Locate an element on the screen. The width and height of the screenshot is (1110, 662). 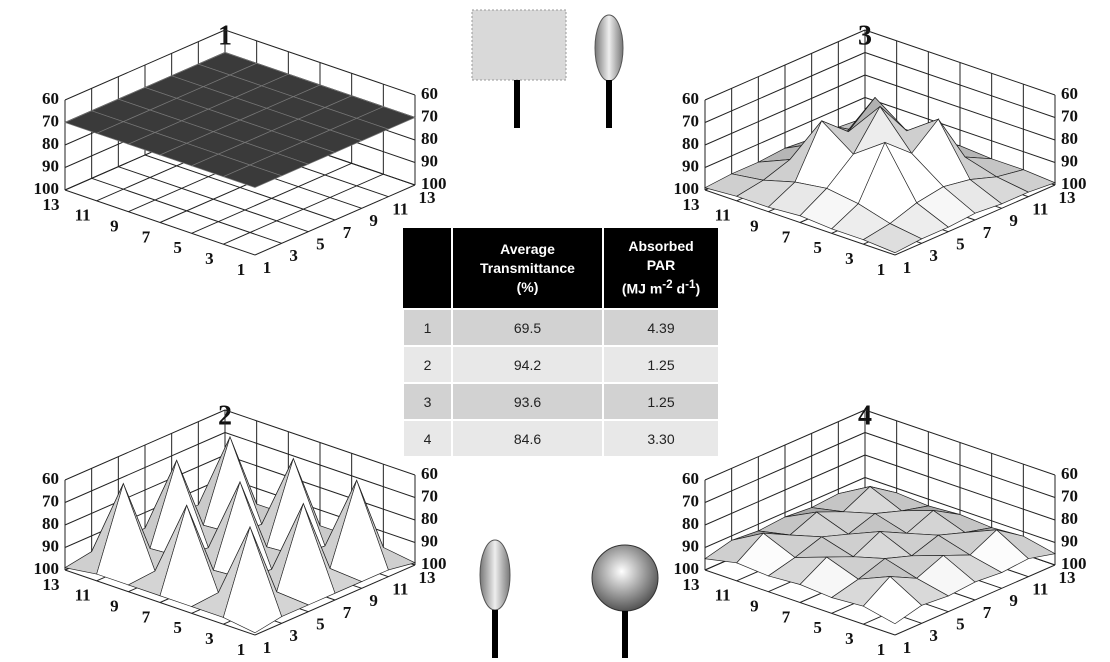
table-body: 1 69.5 4.39 2 94.2 1.25 3 93.6 1.25 4 84.6 3.30 is located at coordinates (561, 383).